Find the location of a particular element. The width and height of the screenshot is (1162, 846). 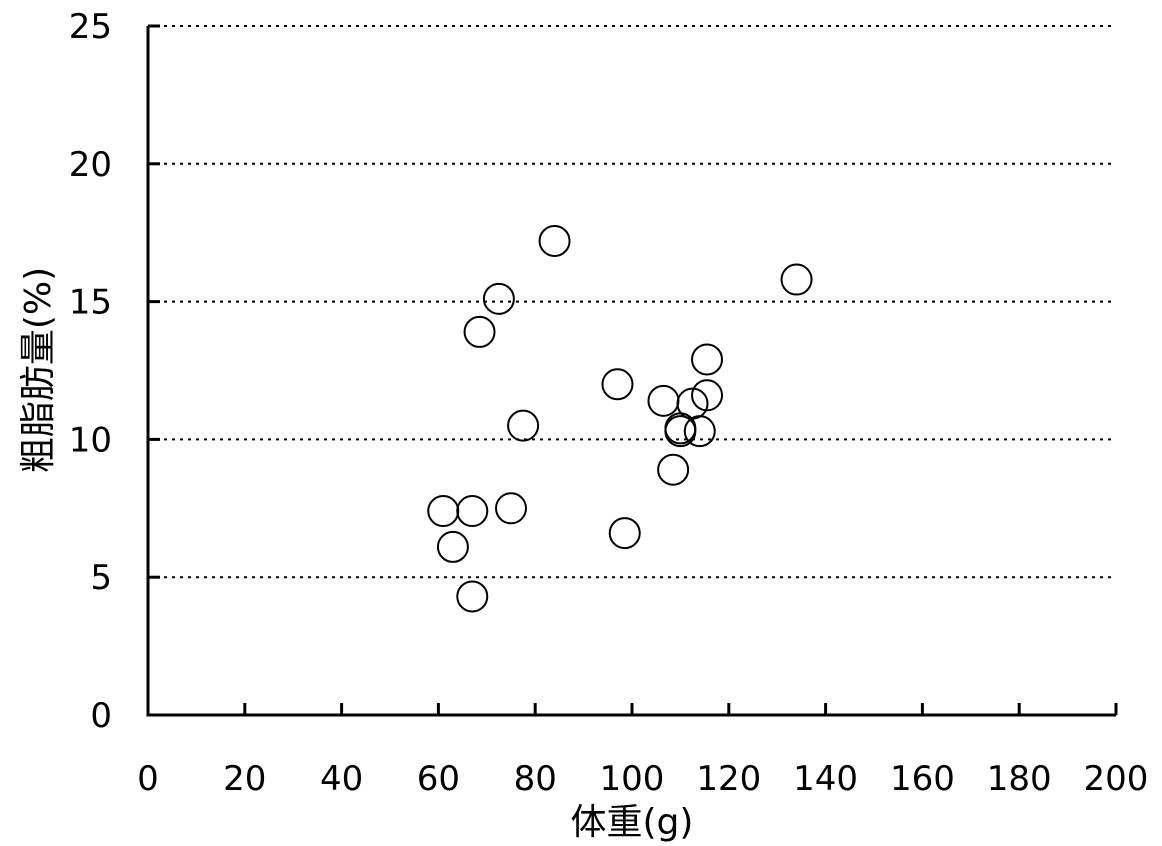

y-axis-ticks: 0 5 10 15 20 25 is located at coordinates (114, 371).